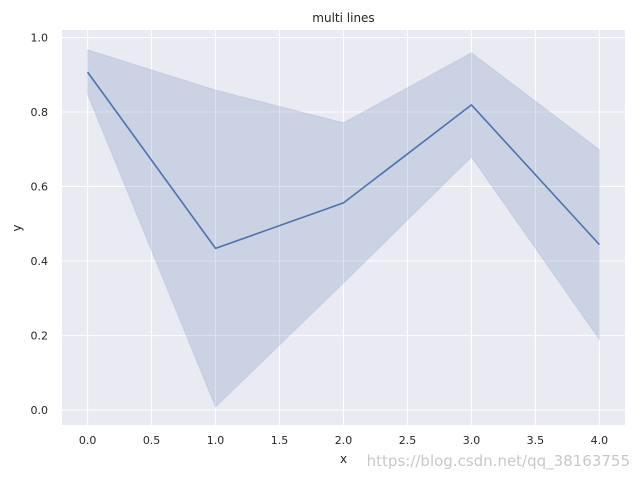 The height and width of the screenshot is (480, 640). What do you see at coordinates (88, 440) in the screenshot?
I see `x-tick-label: 0.0` at bounding box center [88, 440].